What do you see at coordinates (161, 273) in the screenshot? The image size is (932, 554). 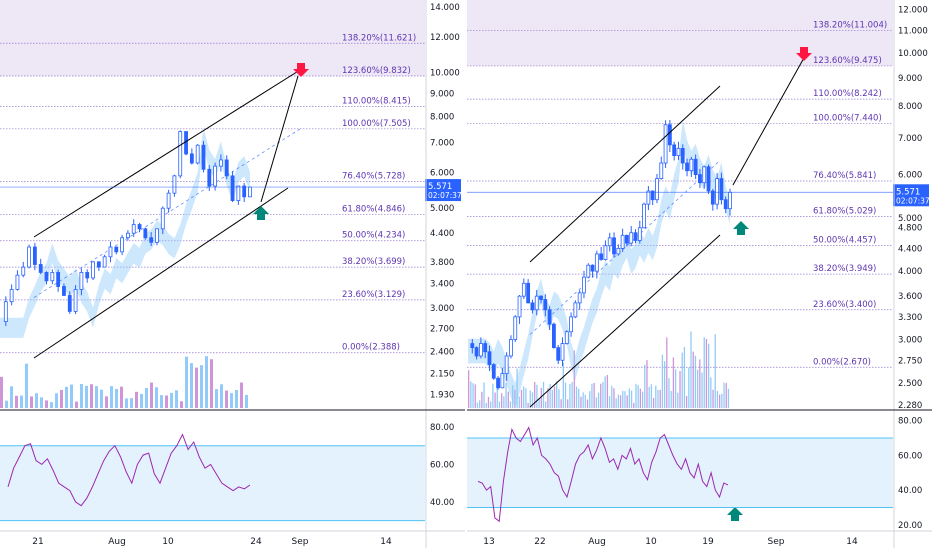 I see `channel-lower-line` at bounding box center [161, 273].